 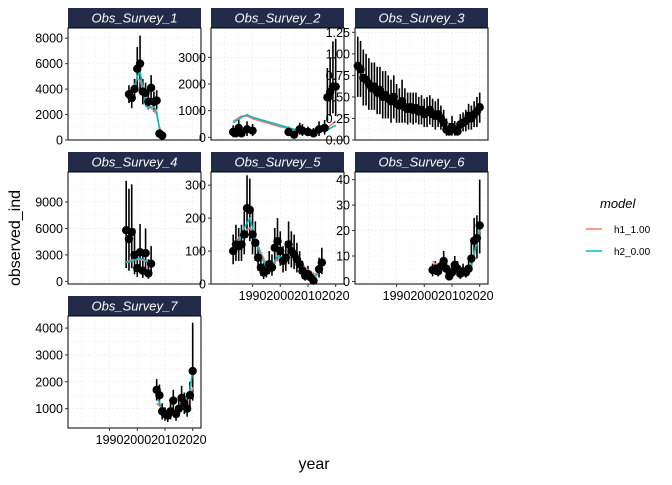 What do you see at coordinates (195, 252) in the screenshot?
I see `y-tick-label: 100` at bounding box center [195, 252].